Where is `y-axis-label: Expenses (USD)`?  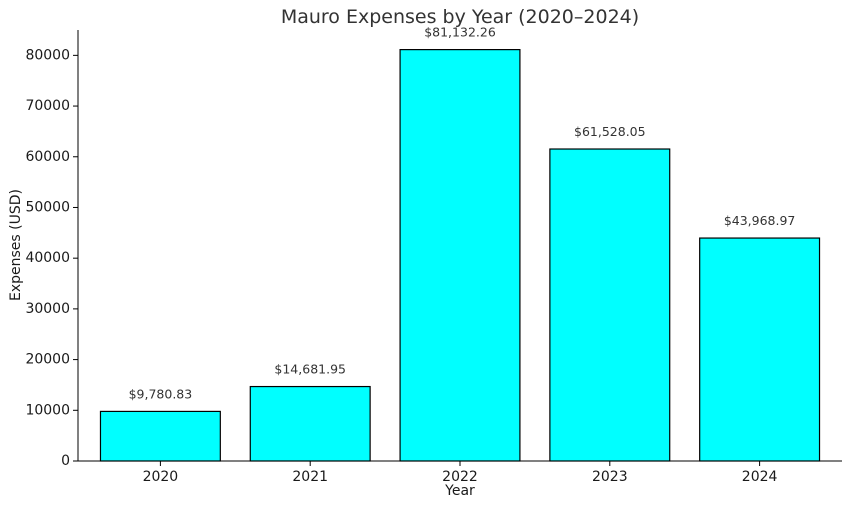
y-axis-label: Expenses (USD) is located at coordinates (16, 245).